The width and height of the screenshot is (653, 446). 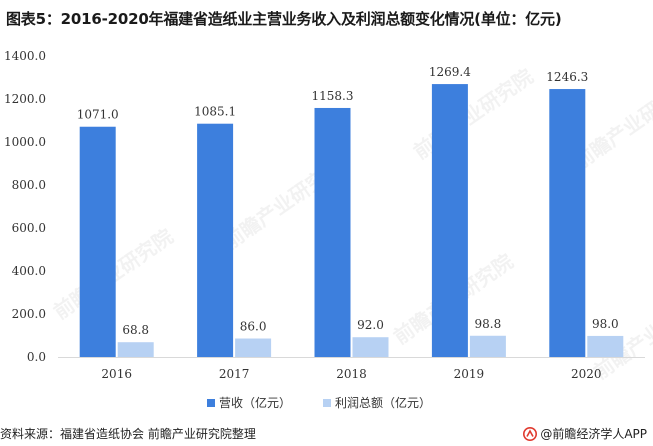 I want to click on legend-swatch-profit, so click(x=327, y=403).